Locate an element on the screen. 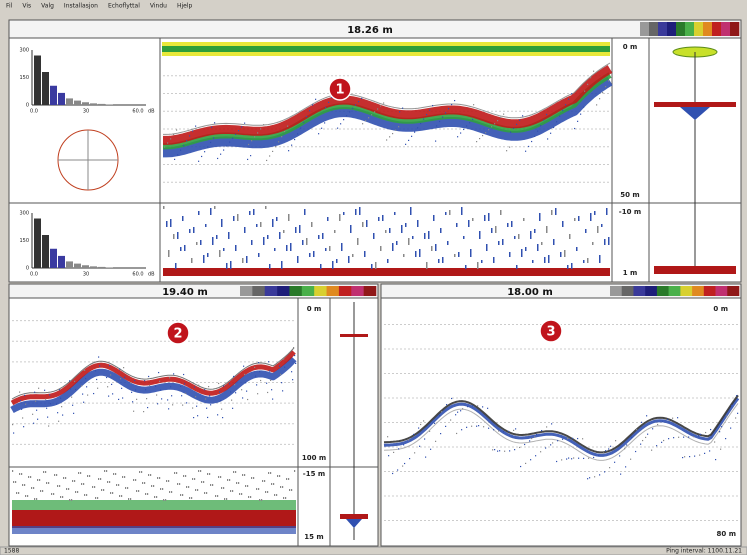 The image size is (747, 555). scale-label: 80 m is located at coordinates (726, 534).